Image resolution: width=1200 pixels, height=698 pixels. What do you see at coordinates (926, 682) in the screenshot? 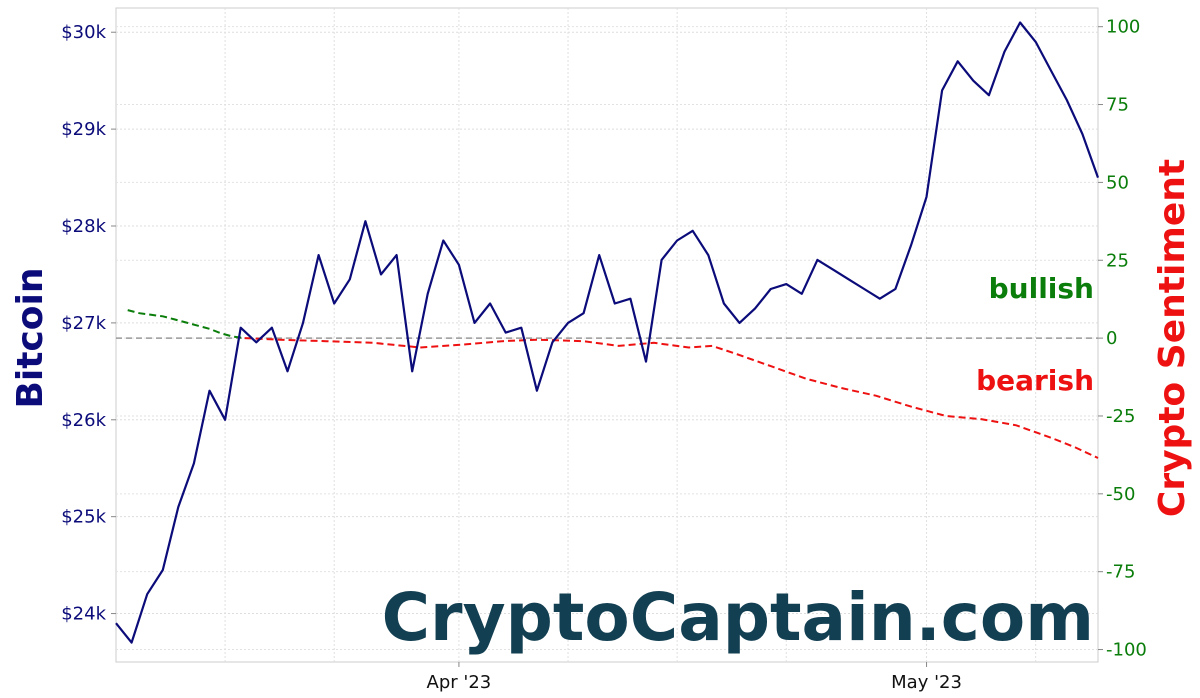
I see `x-tick-label: May '23` at bounding box center [926, 682].